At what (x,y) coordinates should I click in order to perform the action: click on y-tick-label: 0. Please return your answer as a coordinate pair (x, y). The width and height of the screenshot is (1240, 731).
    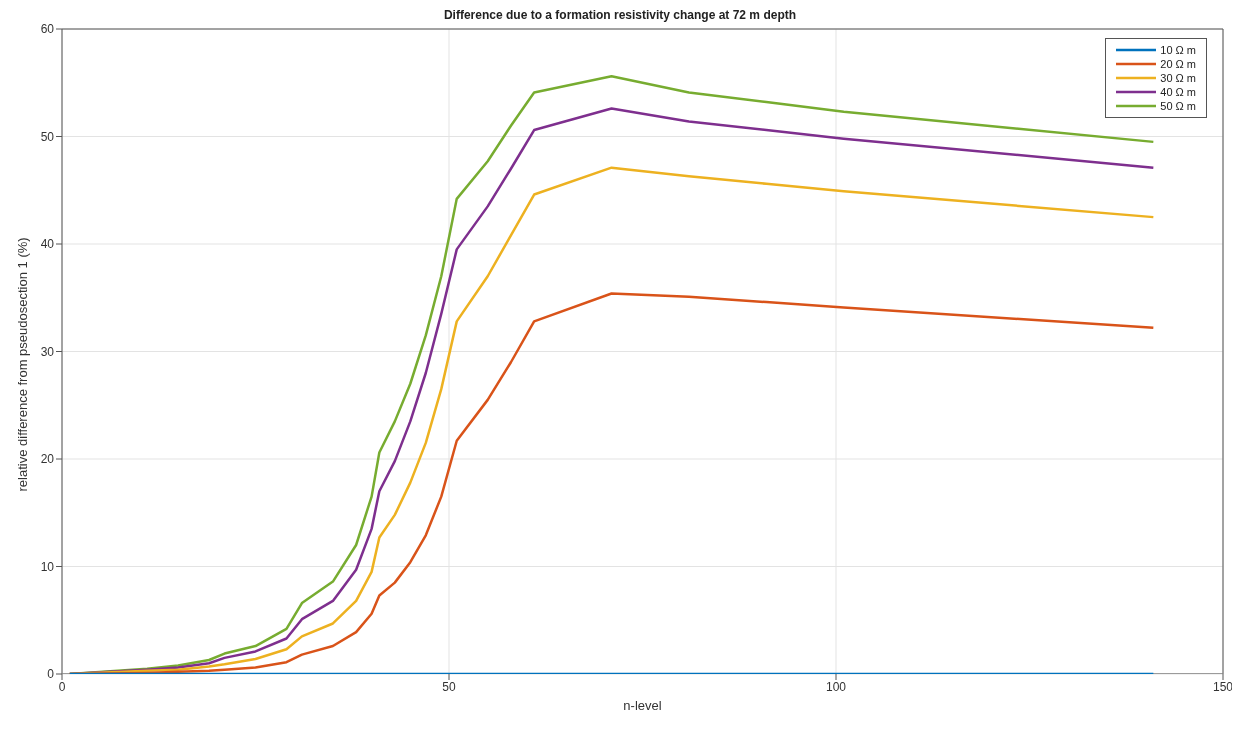
    Looking at the image, I should click on (51, 674).